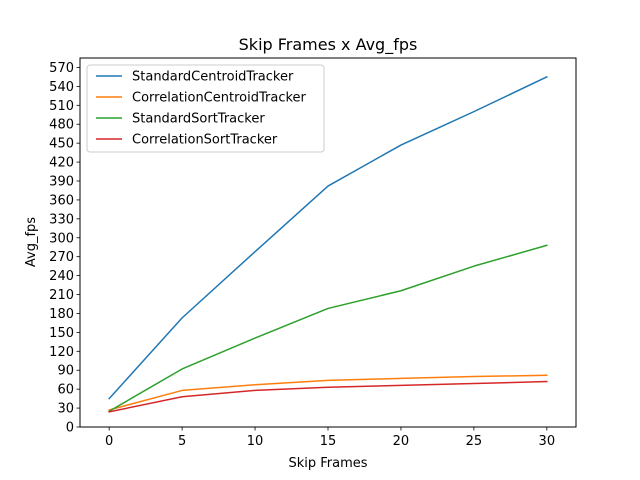 The height and width of the screenshot is (480, 640). I want to click on y-tick-label: 540, so click(61, 87).